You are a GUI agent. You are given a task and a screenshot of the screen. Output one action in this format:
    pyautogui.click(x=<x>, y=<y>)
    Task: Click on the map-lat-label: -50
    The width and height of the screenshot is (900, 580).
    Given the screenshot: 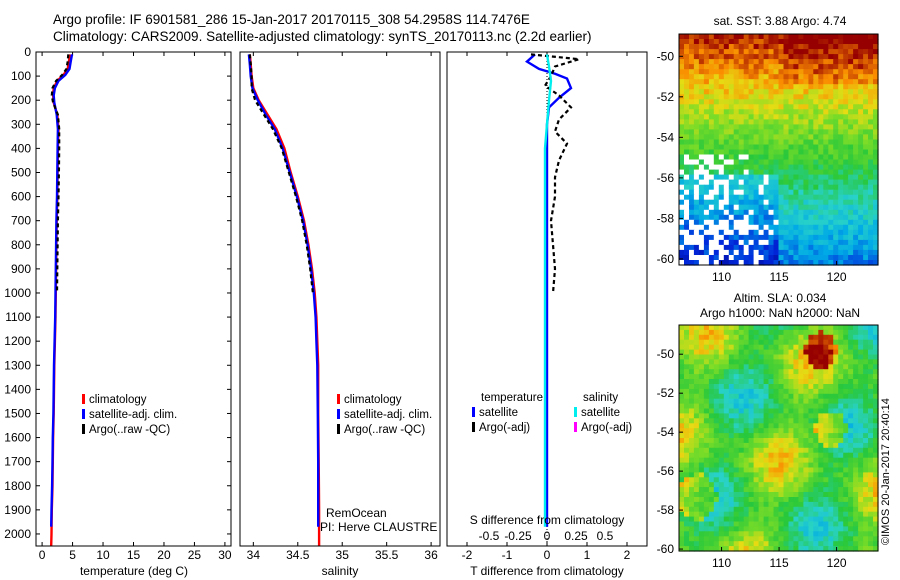 What is the action you would take?
    pyautogui.click(x=666, y=354)
    